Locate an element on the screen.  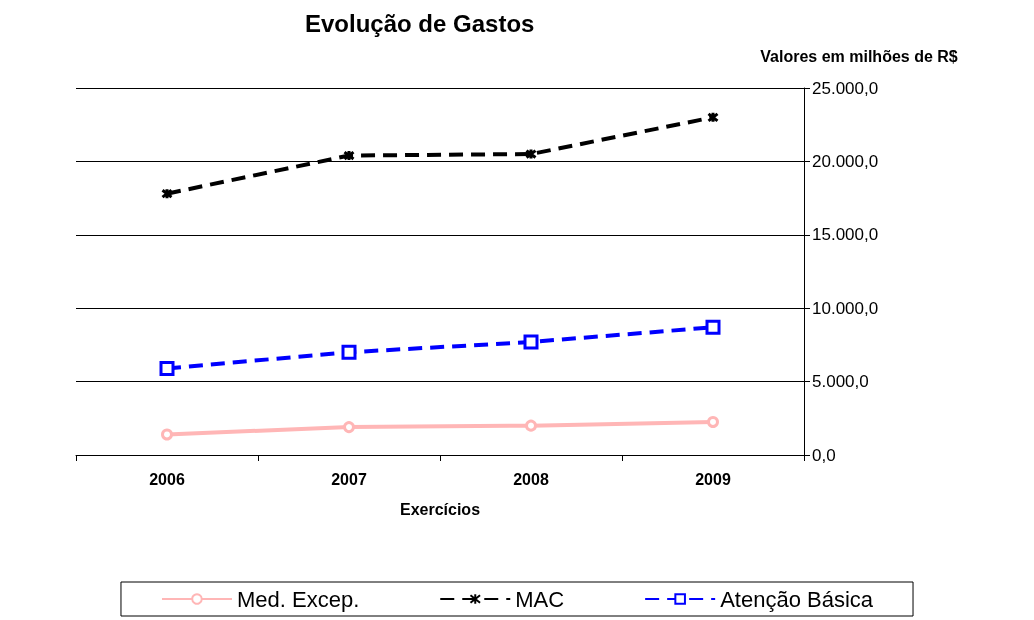
y-tick-label: 20.000,0 is located at coordinates (845, 161).